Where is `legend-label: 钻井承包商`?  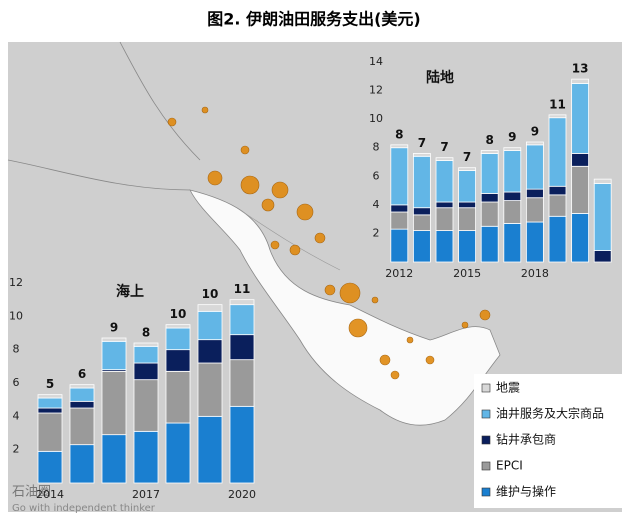 legend-label: 钻井承包商 is located at coordinates (526, 439).